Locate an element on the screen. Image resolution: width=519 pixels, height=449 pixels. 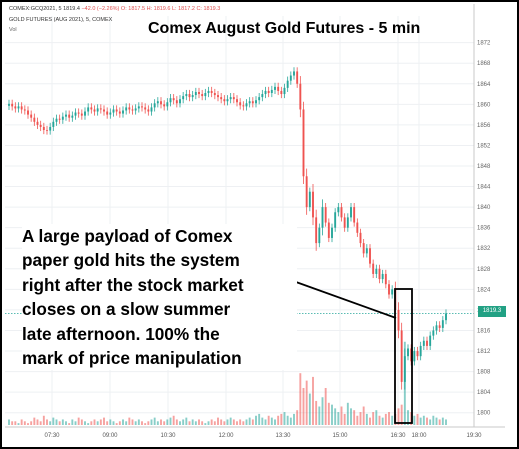
y-tick-label: 1848 is located at coordinates (484, 167).